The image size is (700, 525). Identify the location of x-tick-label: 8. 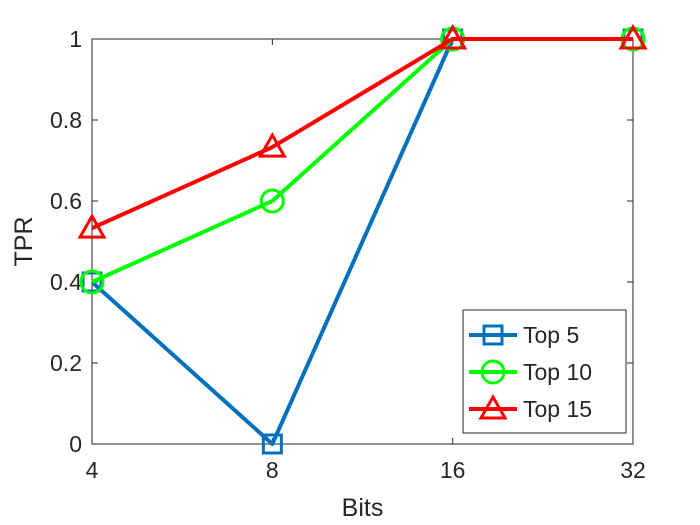
(272, 470).